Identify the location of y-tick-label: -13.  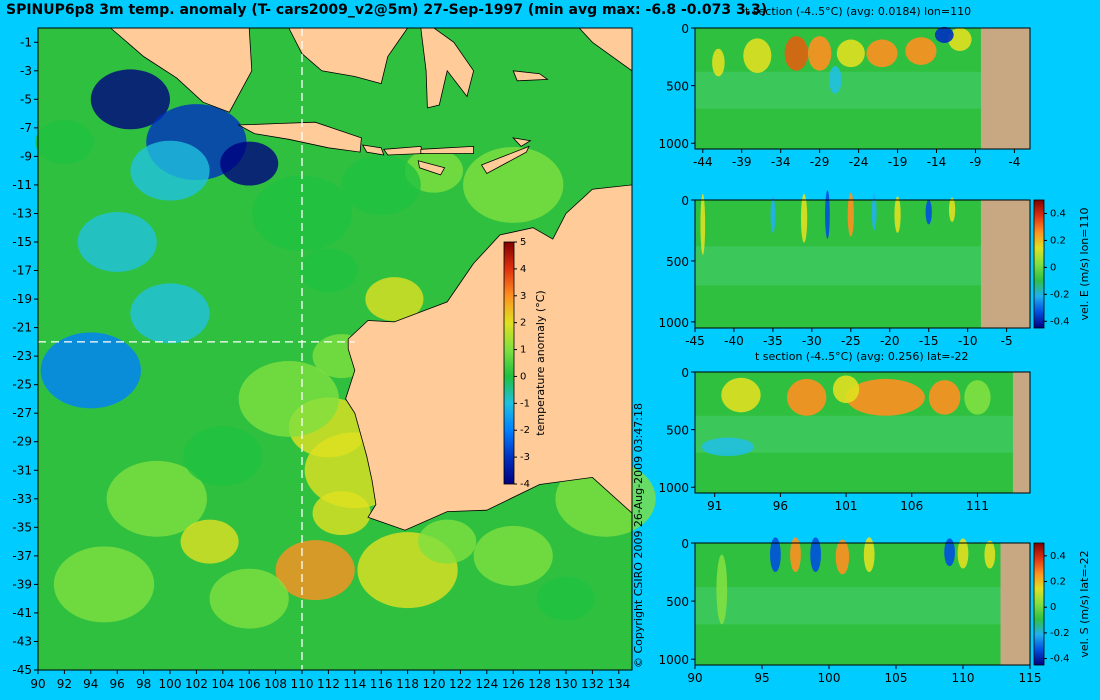
(22, 213).